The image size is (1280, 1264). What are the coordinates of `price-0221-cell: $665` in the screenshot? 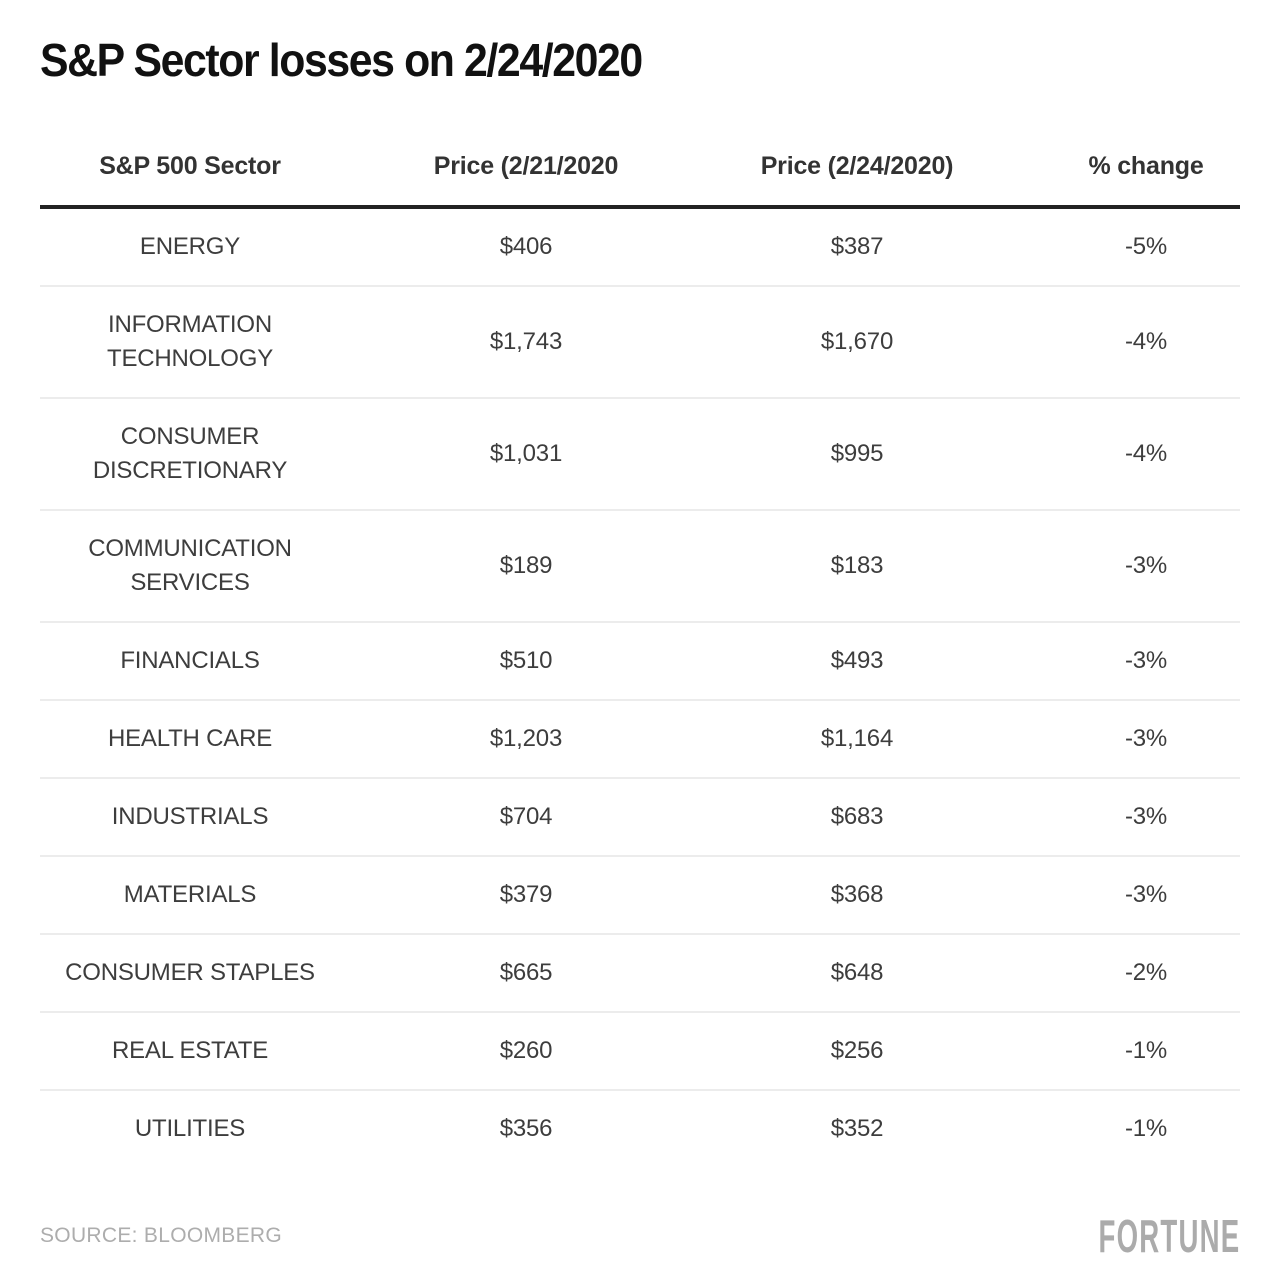 It's located at (526, 974).